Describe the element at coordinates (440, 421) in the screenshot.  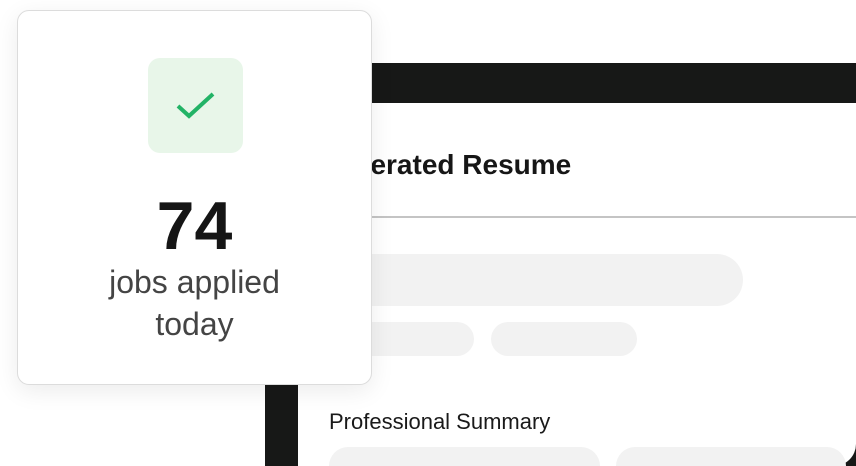
I see `section-heading: Professional Summary` at that location.